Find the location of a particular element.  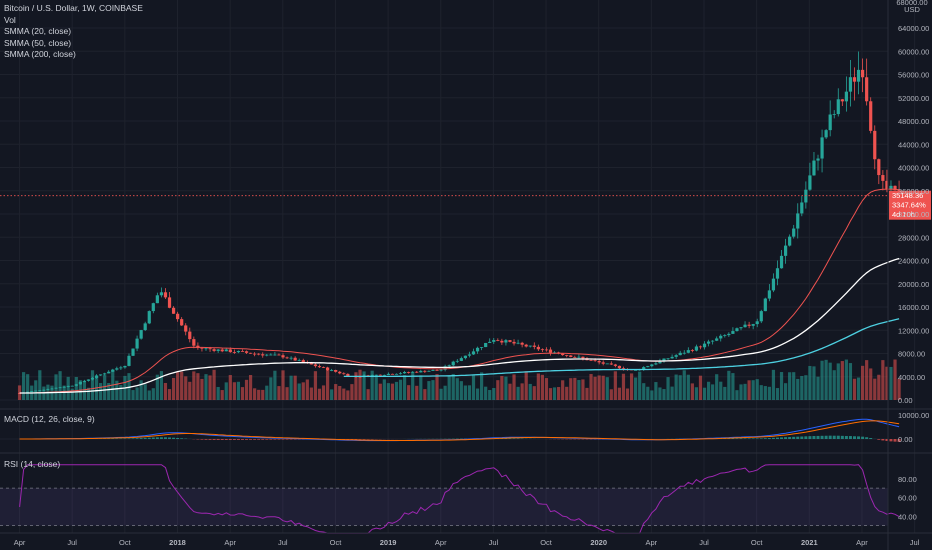

last-price-badge-label: 35148.36 is located at coordinates (907, 195).